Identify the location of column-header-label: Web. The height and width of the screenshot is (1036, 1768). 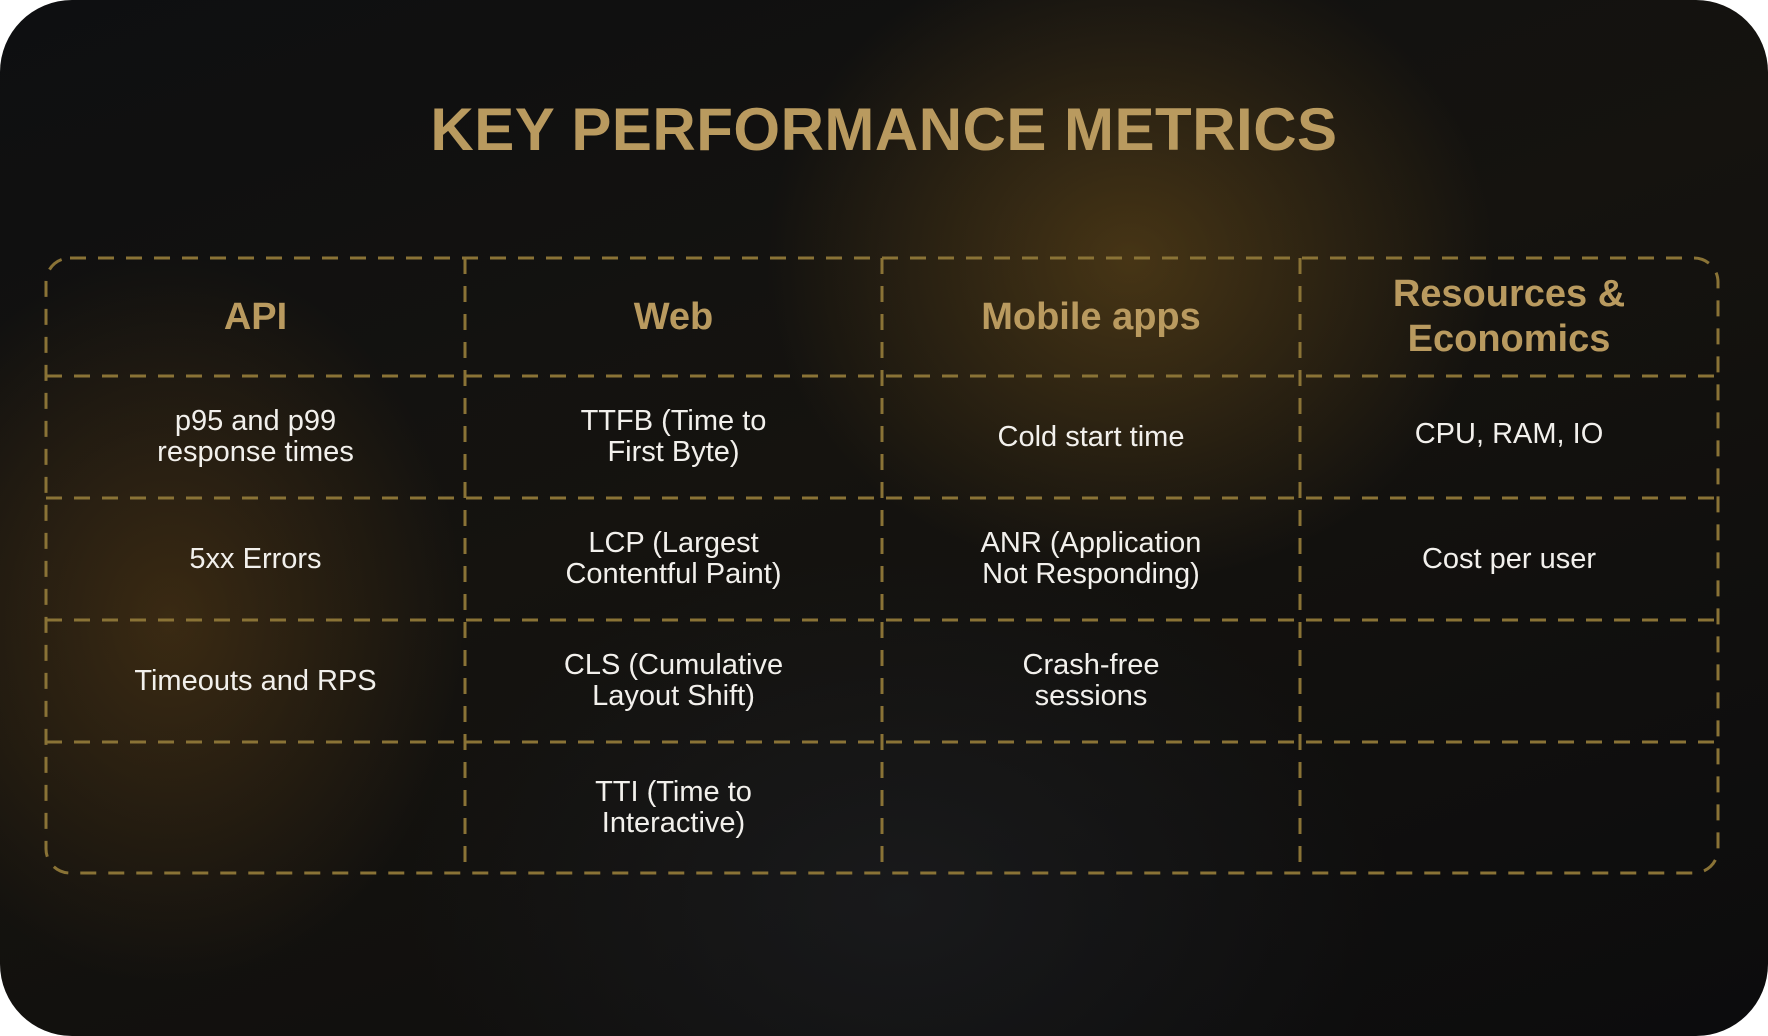
(673, 316).